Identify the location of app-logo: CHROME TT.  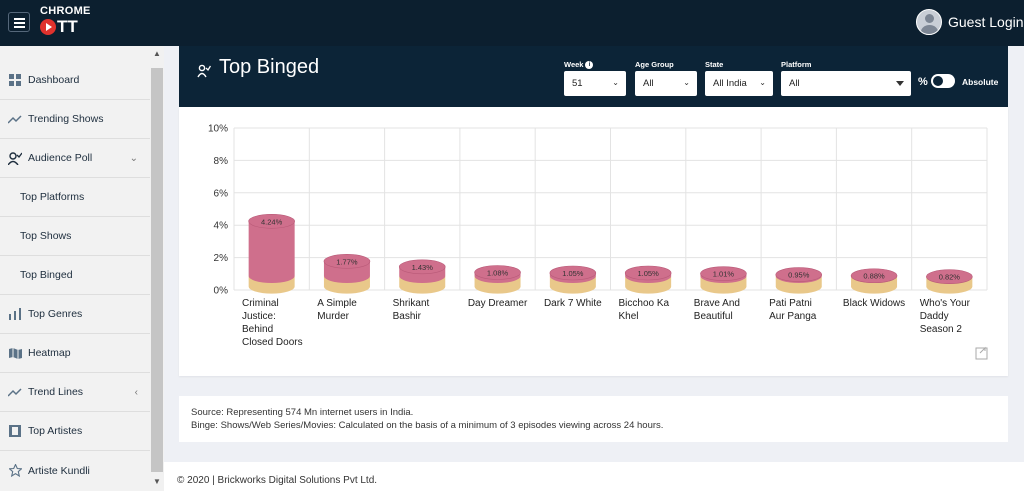
(65, 20).